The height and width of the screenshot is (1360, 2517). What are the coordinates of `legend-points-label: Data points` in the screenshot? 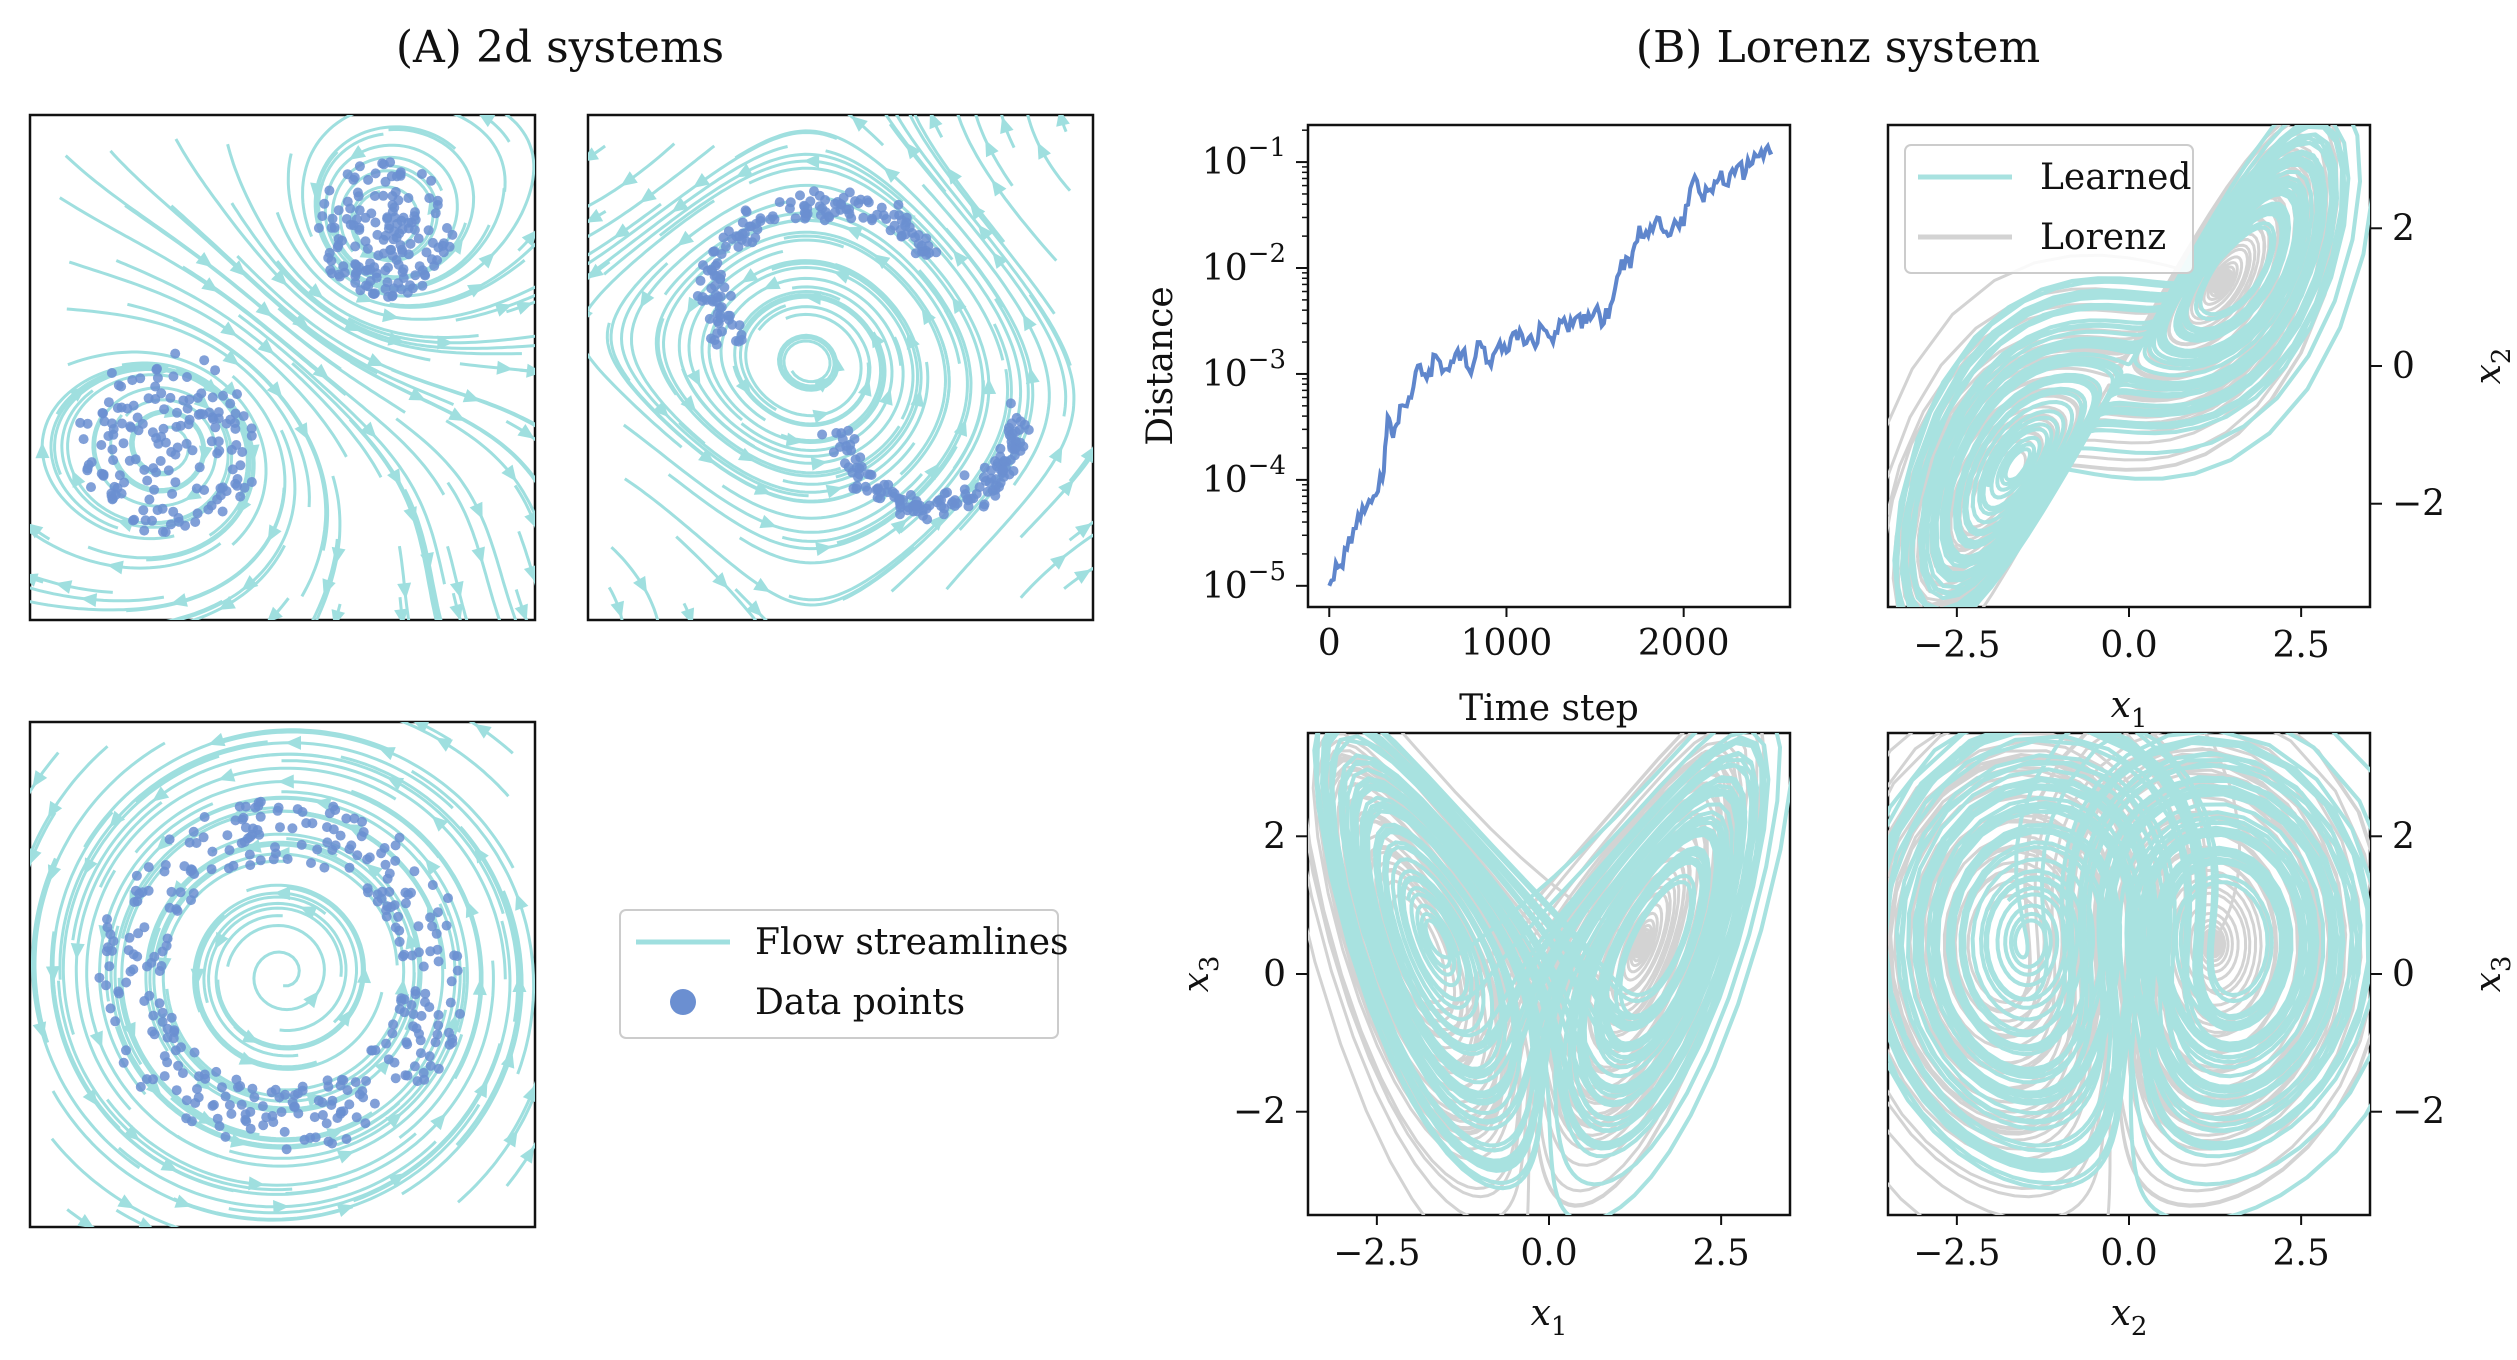 It's located at (860, 1002).